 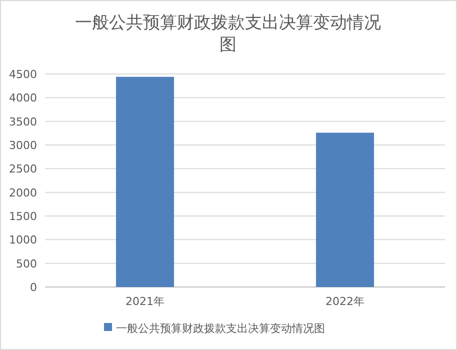 What do you see at coordinates (23, 98) in the screenshot?
I see `y-tick-label: 4000` at bounding box center [23, 98].